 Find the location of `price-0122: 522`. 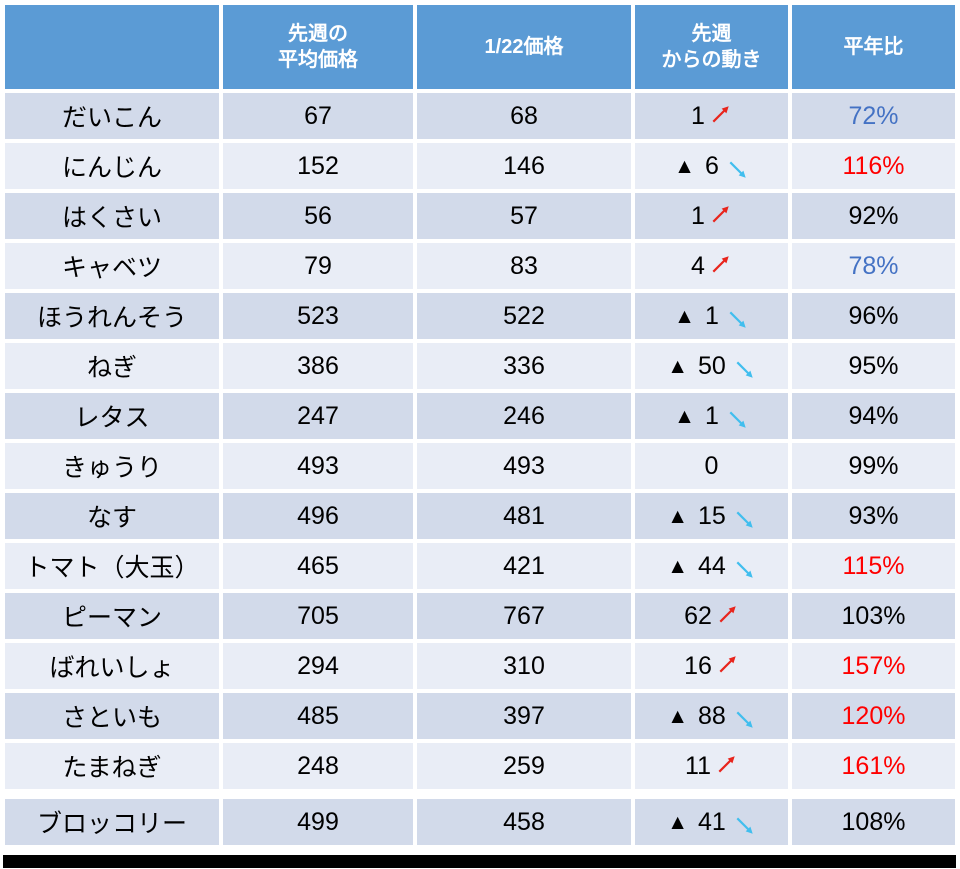

price-0122: 522 is located at coordinates (524, 316).